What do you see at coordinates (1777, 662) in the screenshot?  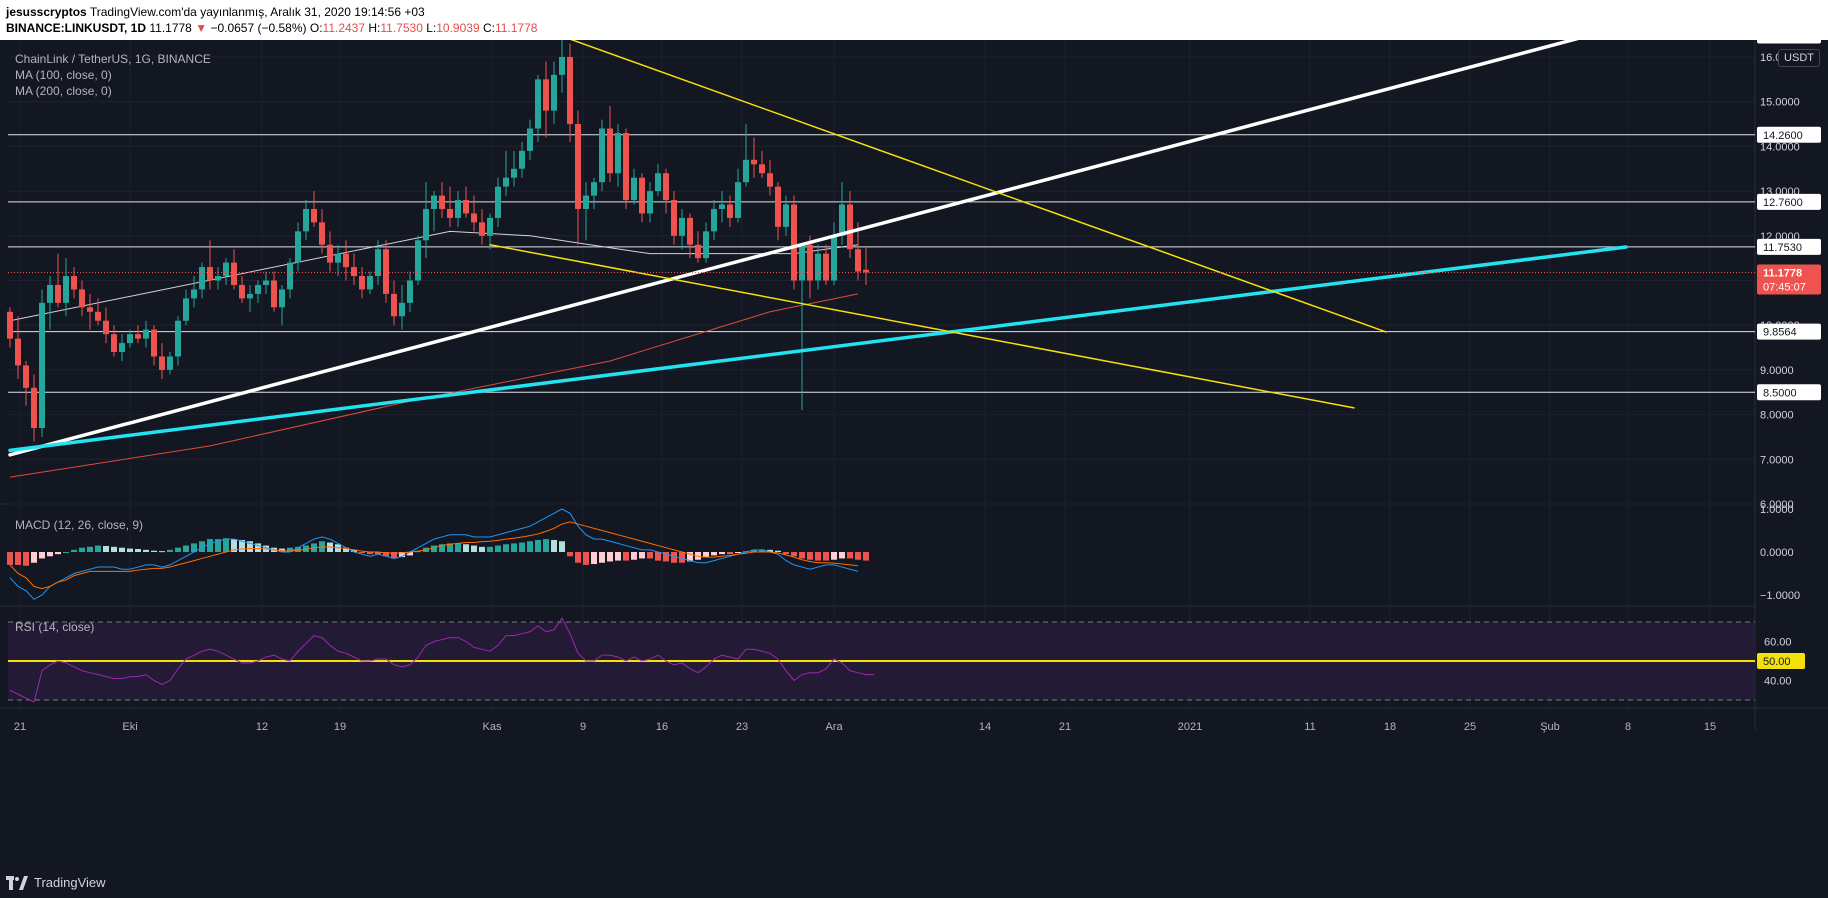 I see `rsi-level-tag: 50.00` at bounding box center [1777, 662].